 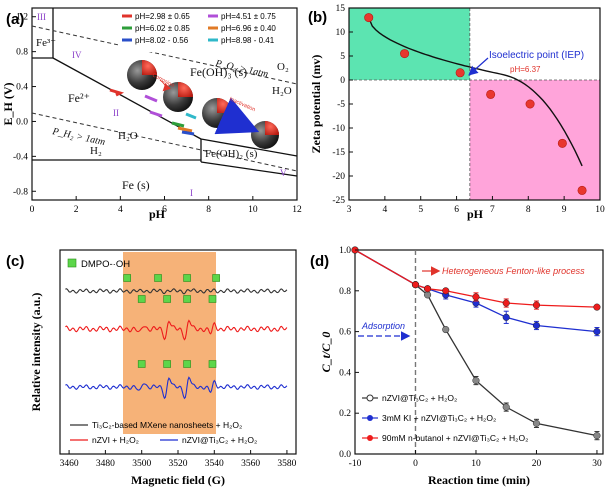 What do you see at coordinates (46, 43) in the screenshot?
I see `label-fe3: Fe³⁺` at bounding box center [46, 43].